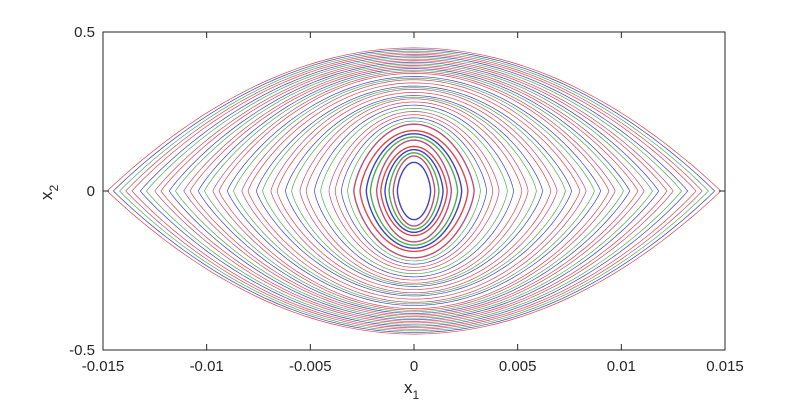 The image size is (800, 405). I want to click on x-tick-label: 0.015, so click(725, 366).